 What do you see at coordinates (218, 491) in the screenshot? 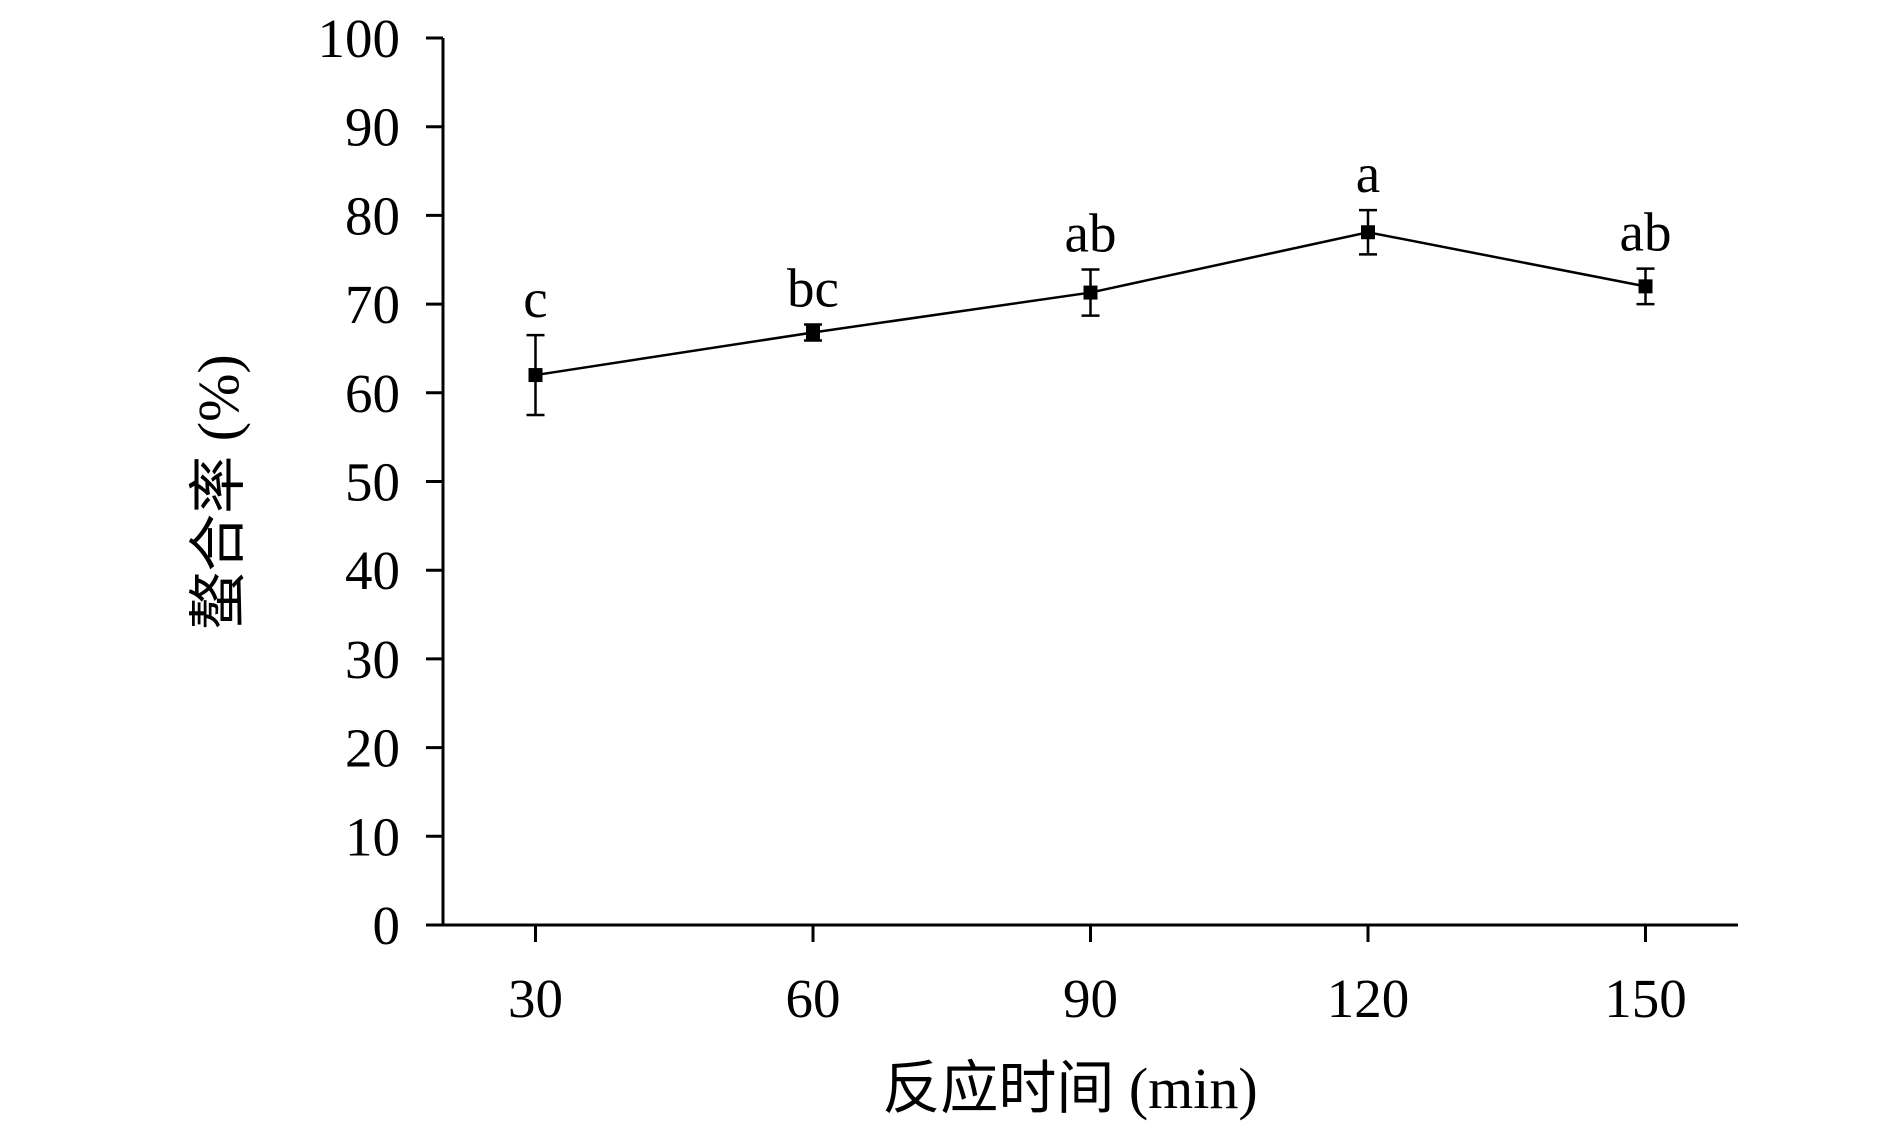
I see `y-axis-label: 螯合率 (%)` at bounding box center [218, 491].